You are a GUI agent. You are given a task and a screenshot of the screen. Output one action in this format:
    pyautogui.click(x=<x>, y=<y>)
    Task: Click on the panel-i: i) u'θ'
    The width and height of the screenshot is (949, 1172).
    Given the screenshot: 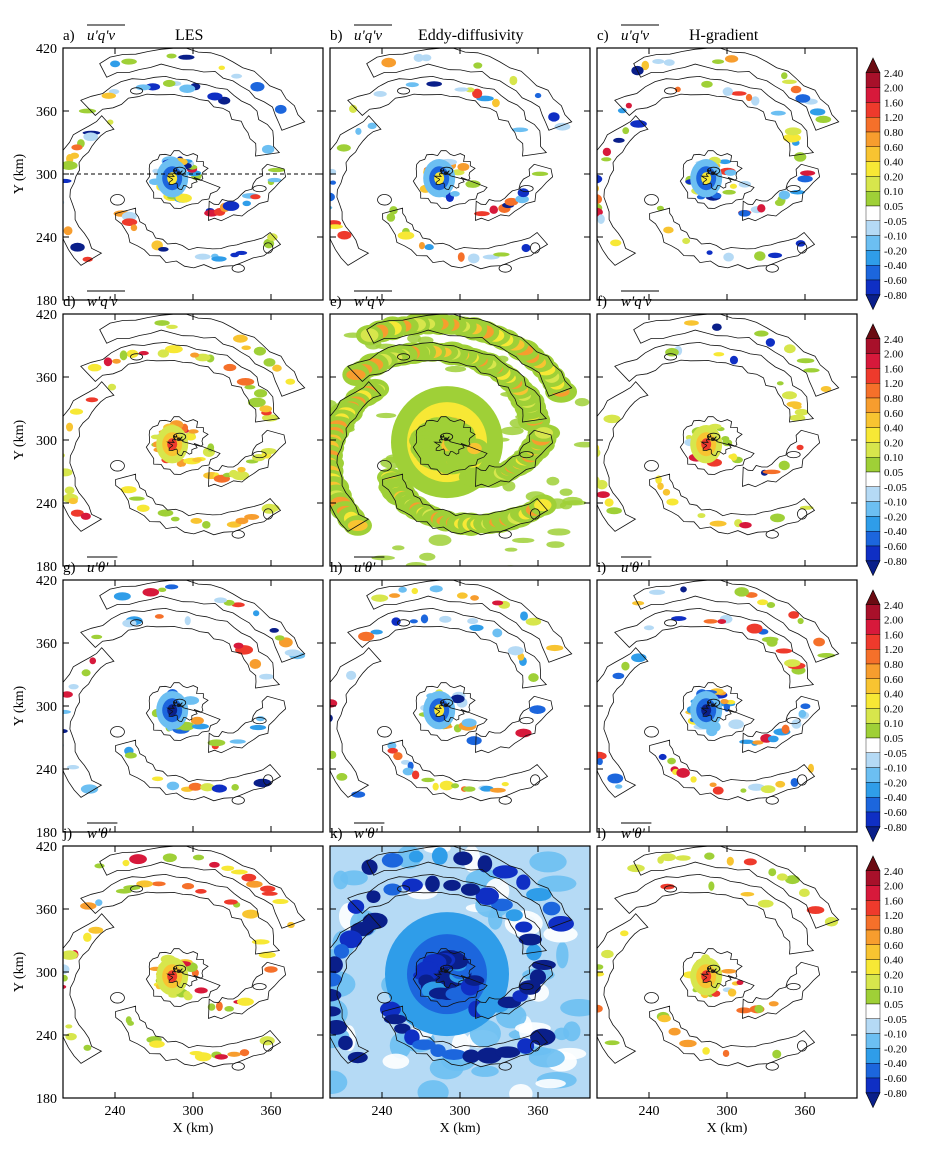 What is the action you would take?
    pyautogui.click(x=727, y=694)
    